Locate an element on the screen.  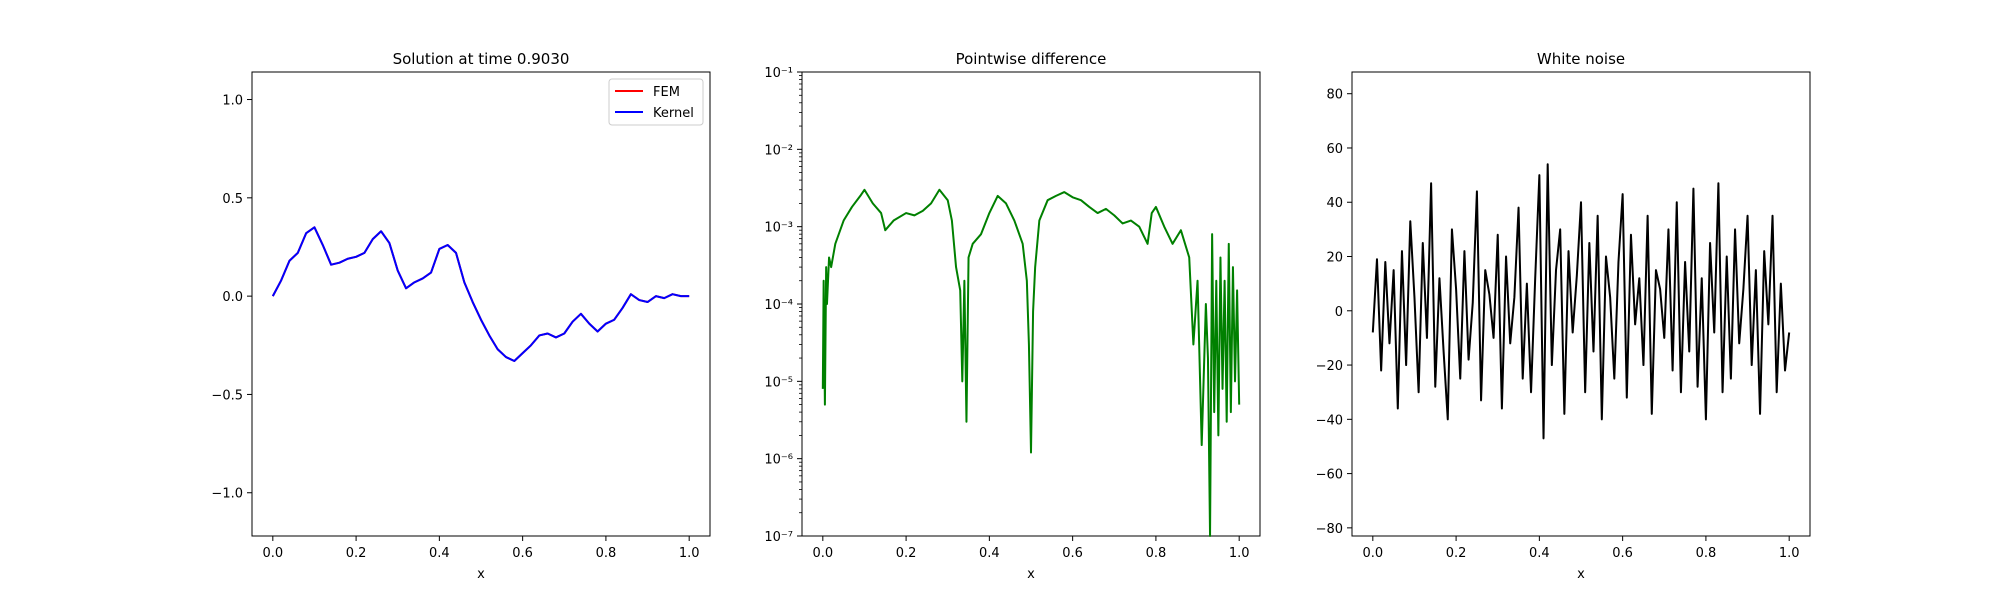
y-tick-label: 1.0 is located at coordinates (232, 101).